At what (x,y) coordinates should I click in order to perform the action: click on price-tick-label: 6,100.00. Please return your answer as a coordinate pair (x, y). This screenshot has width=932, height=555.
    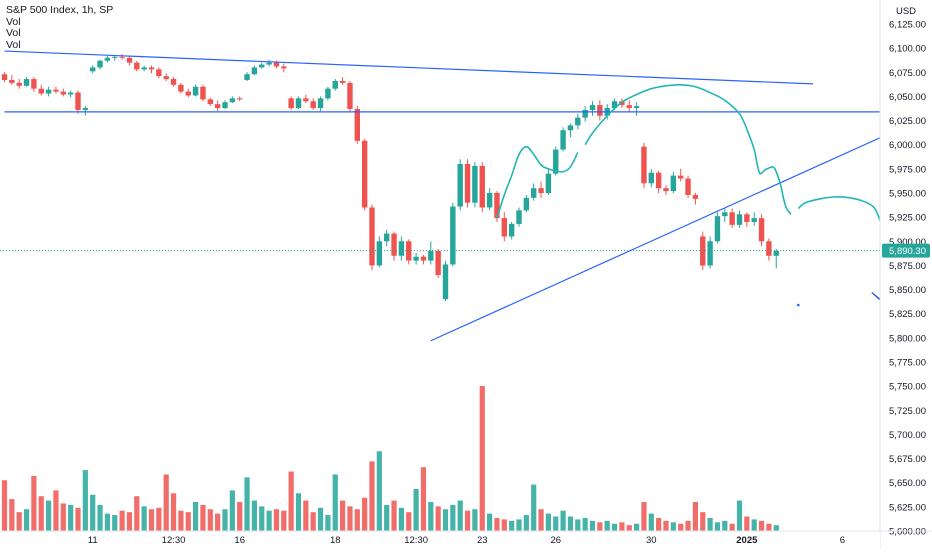
    Looking at the image, I should click on (907, 49).